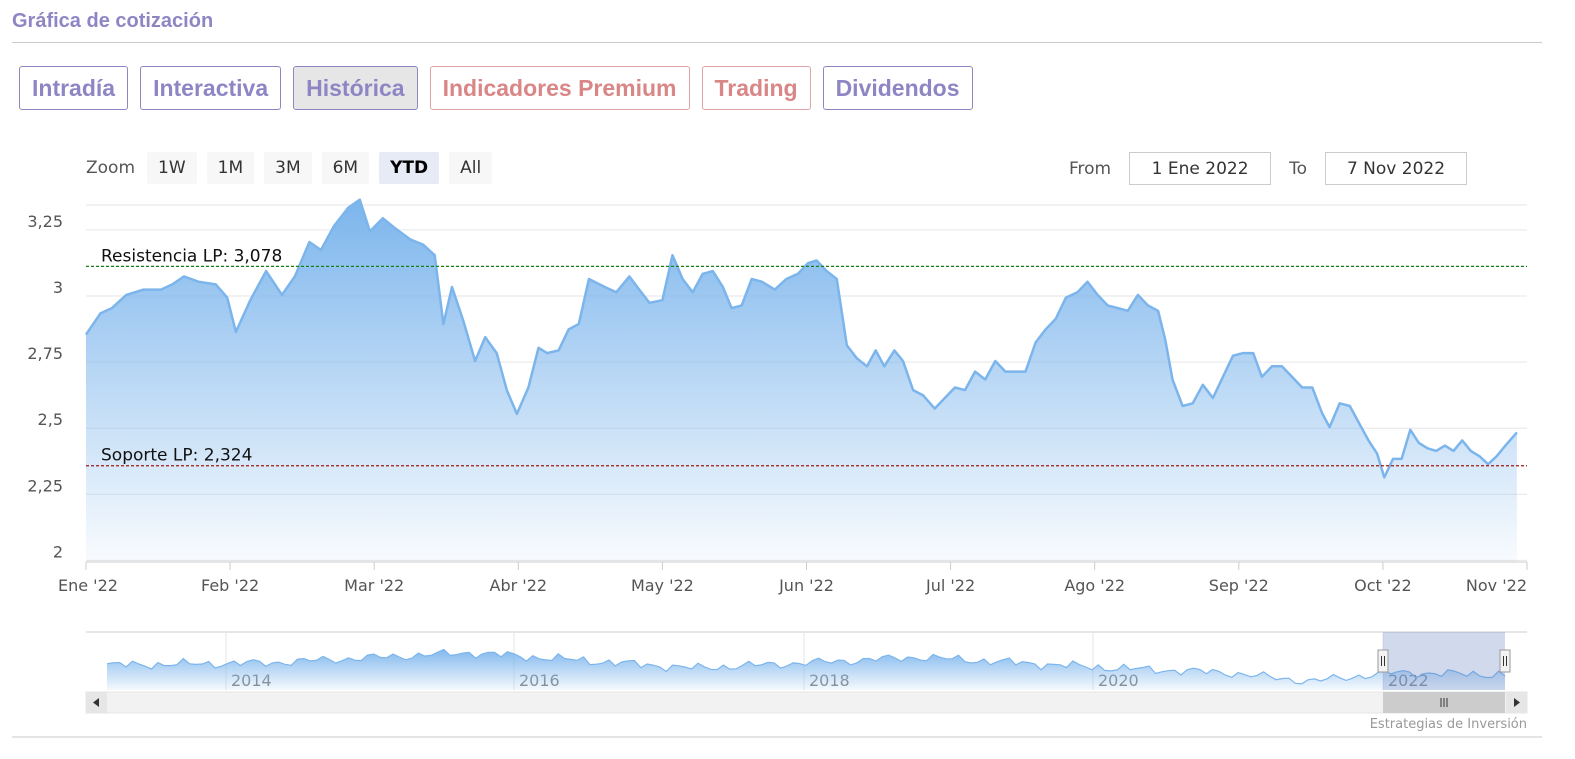  I want to click on from-label: From, so click(1090, 168).